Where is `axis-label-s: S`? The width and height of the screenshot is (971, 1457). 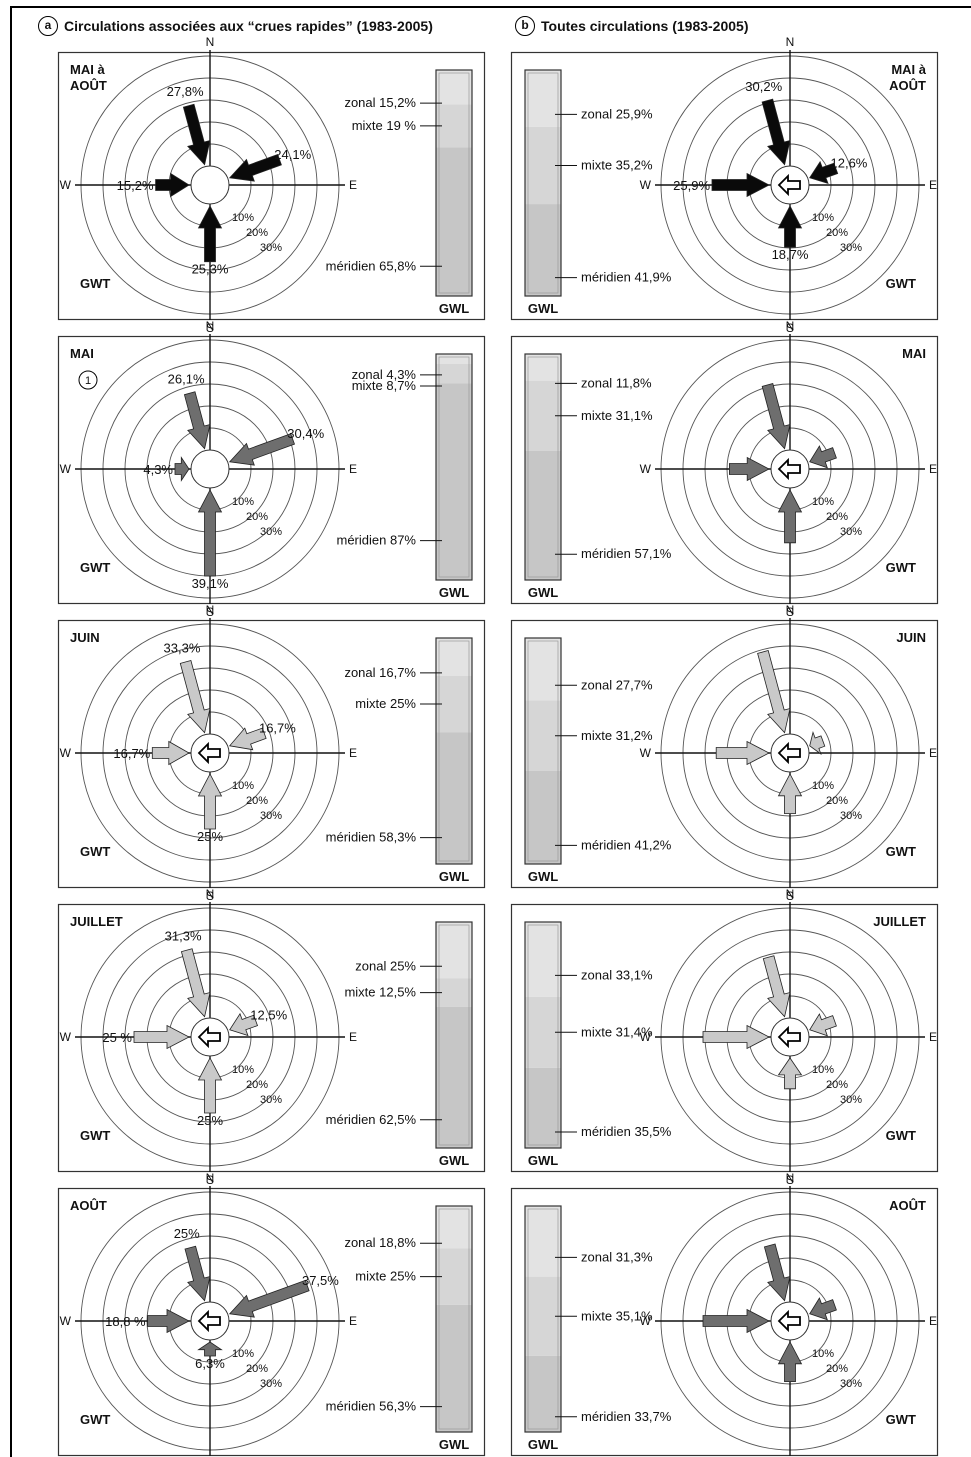
axis-label-s: S is located at coordinates (790, 1180).